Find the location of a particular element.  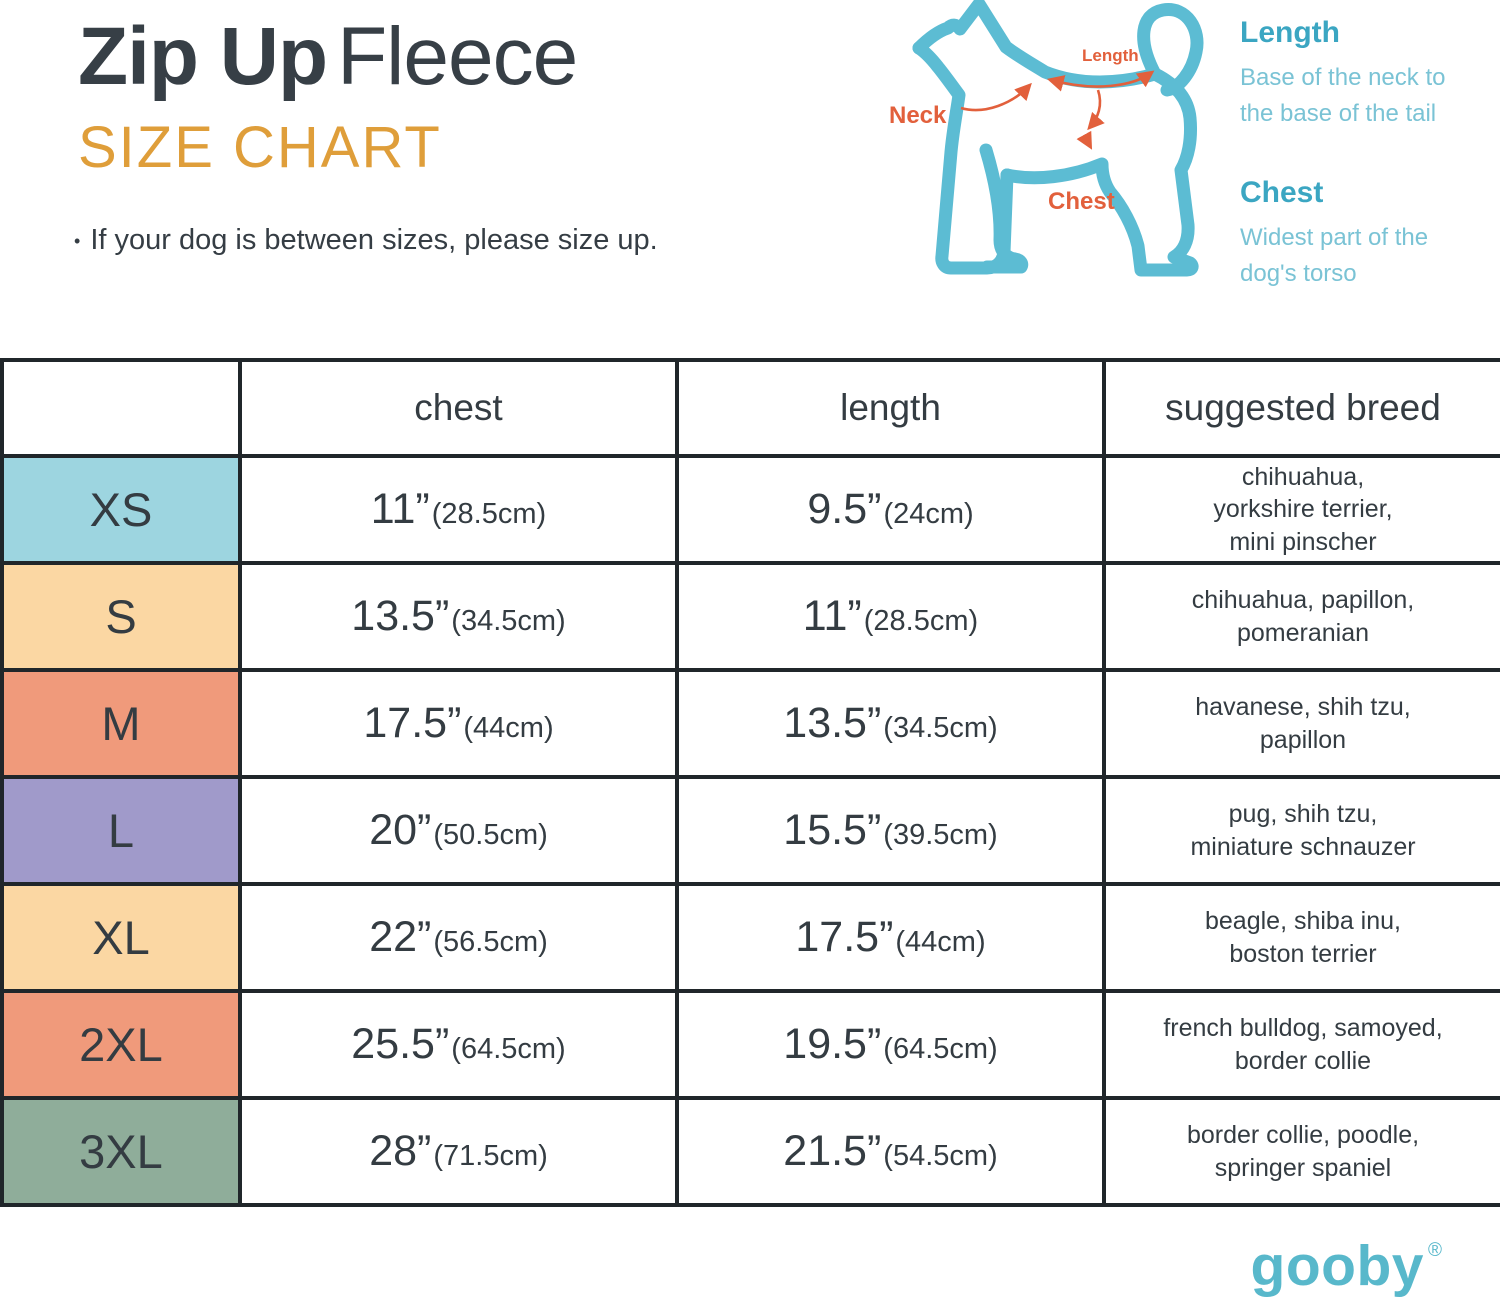

chest-metric: (34.5cm) is located at coordinates (508, 621).